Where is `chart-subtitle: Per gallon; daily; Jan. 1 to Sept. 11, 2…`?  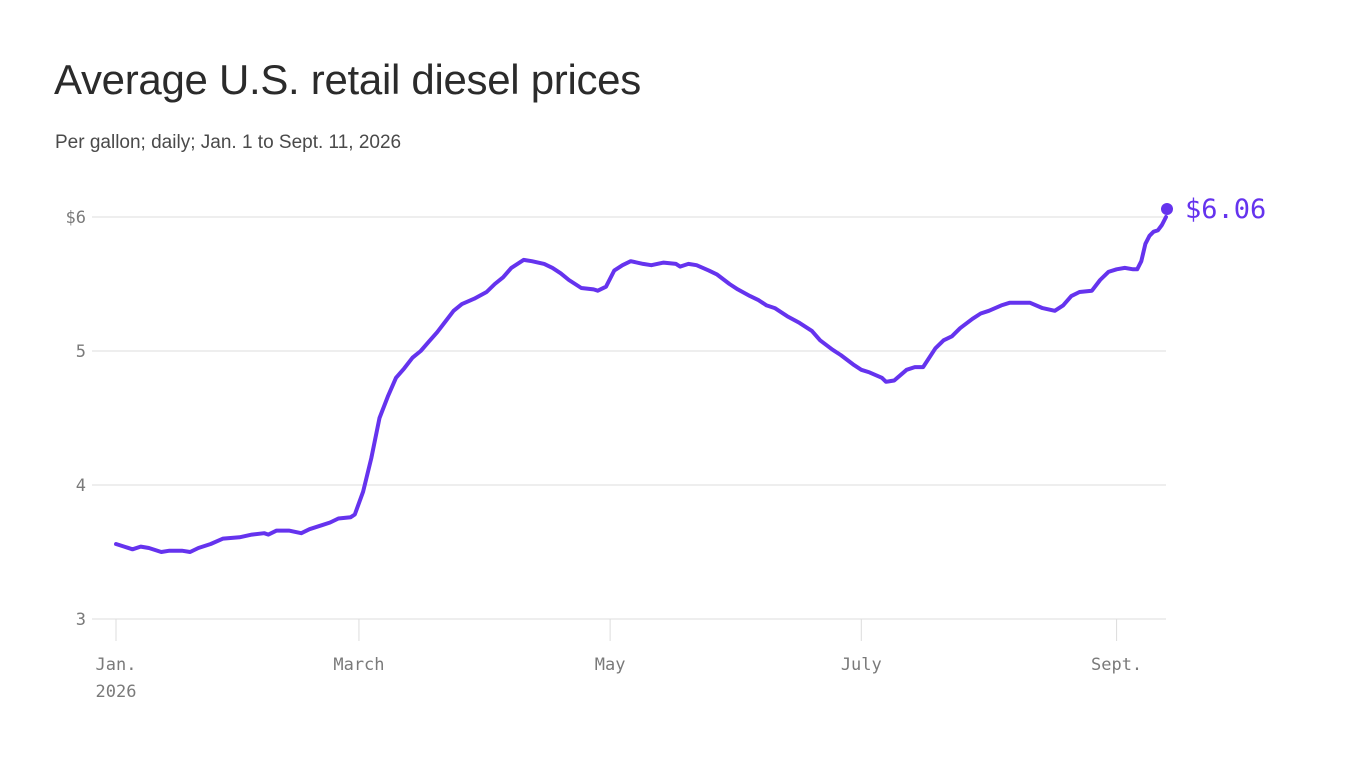
chart-subtitle: Per gallon; daily; Jan. 1 to Sept. 11, 2… is located at coordinates (228, 142).